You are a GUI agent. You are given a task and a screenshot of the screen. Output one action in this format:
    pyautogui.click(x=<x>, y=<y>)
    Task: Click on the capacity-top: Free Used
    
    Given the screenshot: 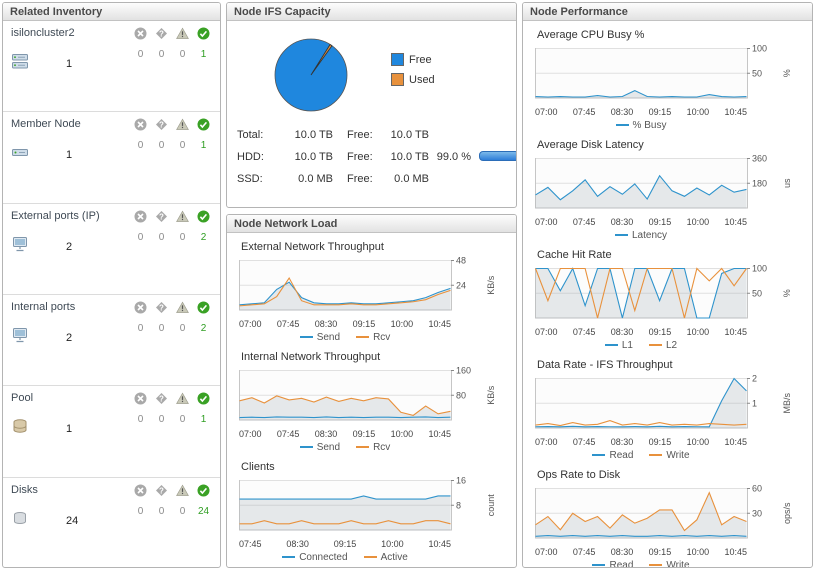 What is the action you would take?
    pyautogui.click(x=371, y=72)
    